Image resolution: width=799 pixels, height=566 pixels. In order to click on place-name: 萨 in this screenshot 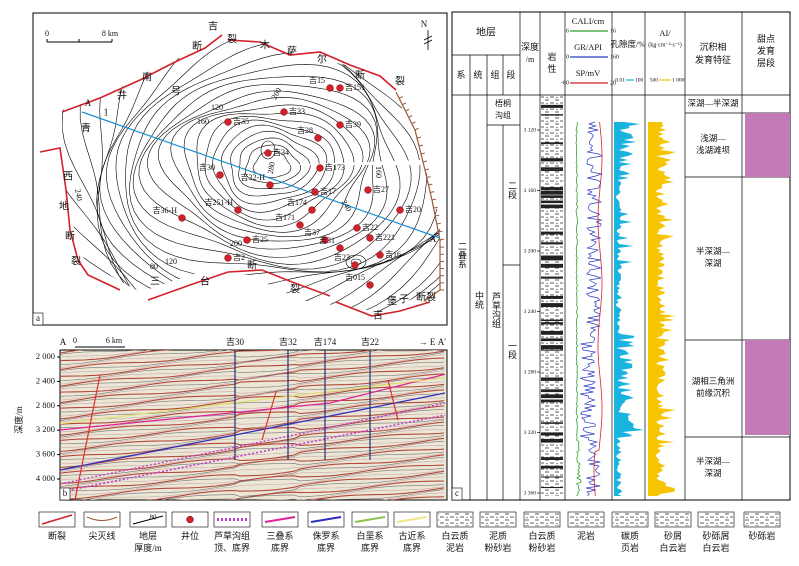, I will do `click(292, 51)`.